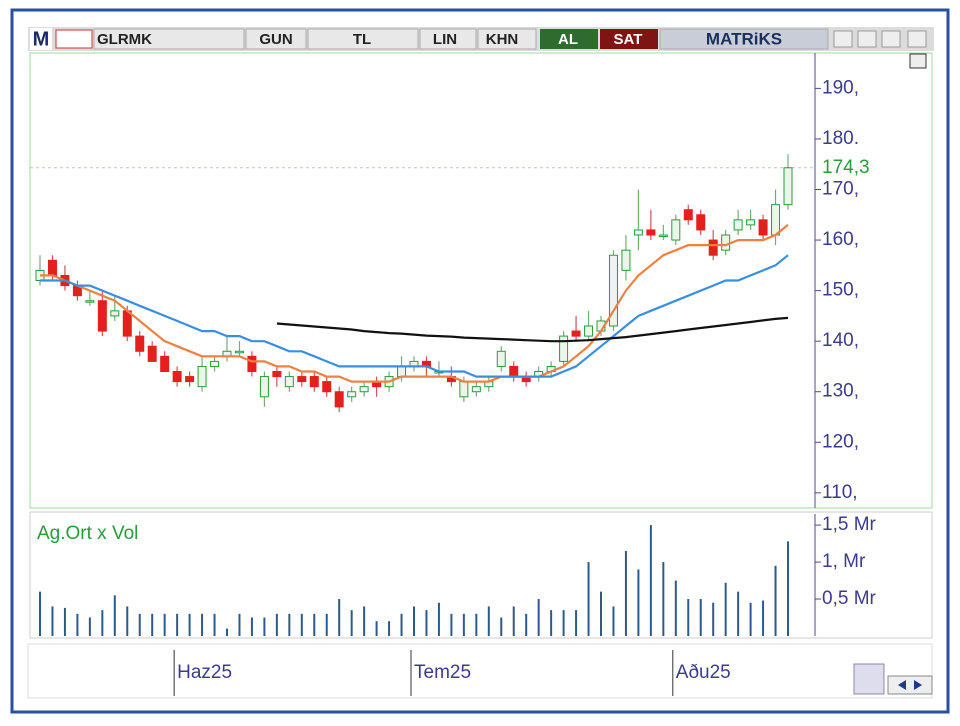 The width and height of the screenshot is (960, 726). Describe the element at coordinates (840, 340) in the screenshot. I see `y-tick-label: 140,` at that location.